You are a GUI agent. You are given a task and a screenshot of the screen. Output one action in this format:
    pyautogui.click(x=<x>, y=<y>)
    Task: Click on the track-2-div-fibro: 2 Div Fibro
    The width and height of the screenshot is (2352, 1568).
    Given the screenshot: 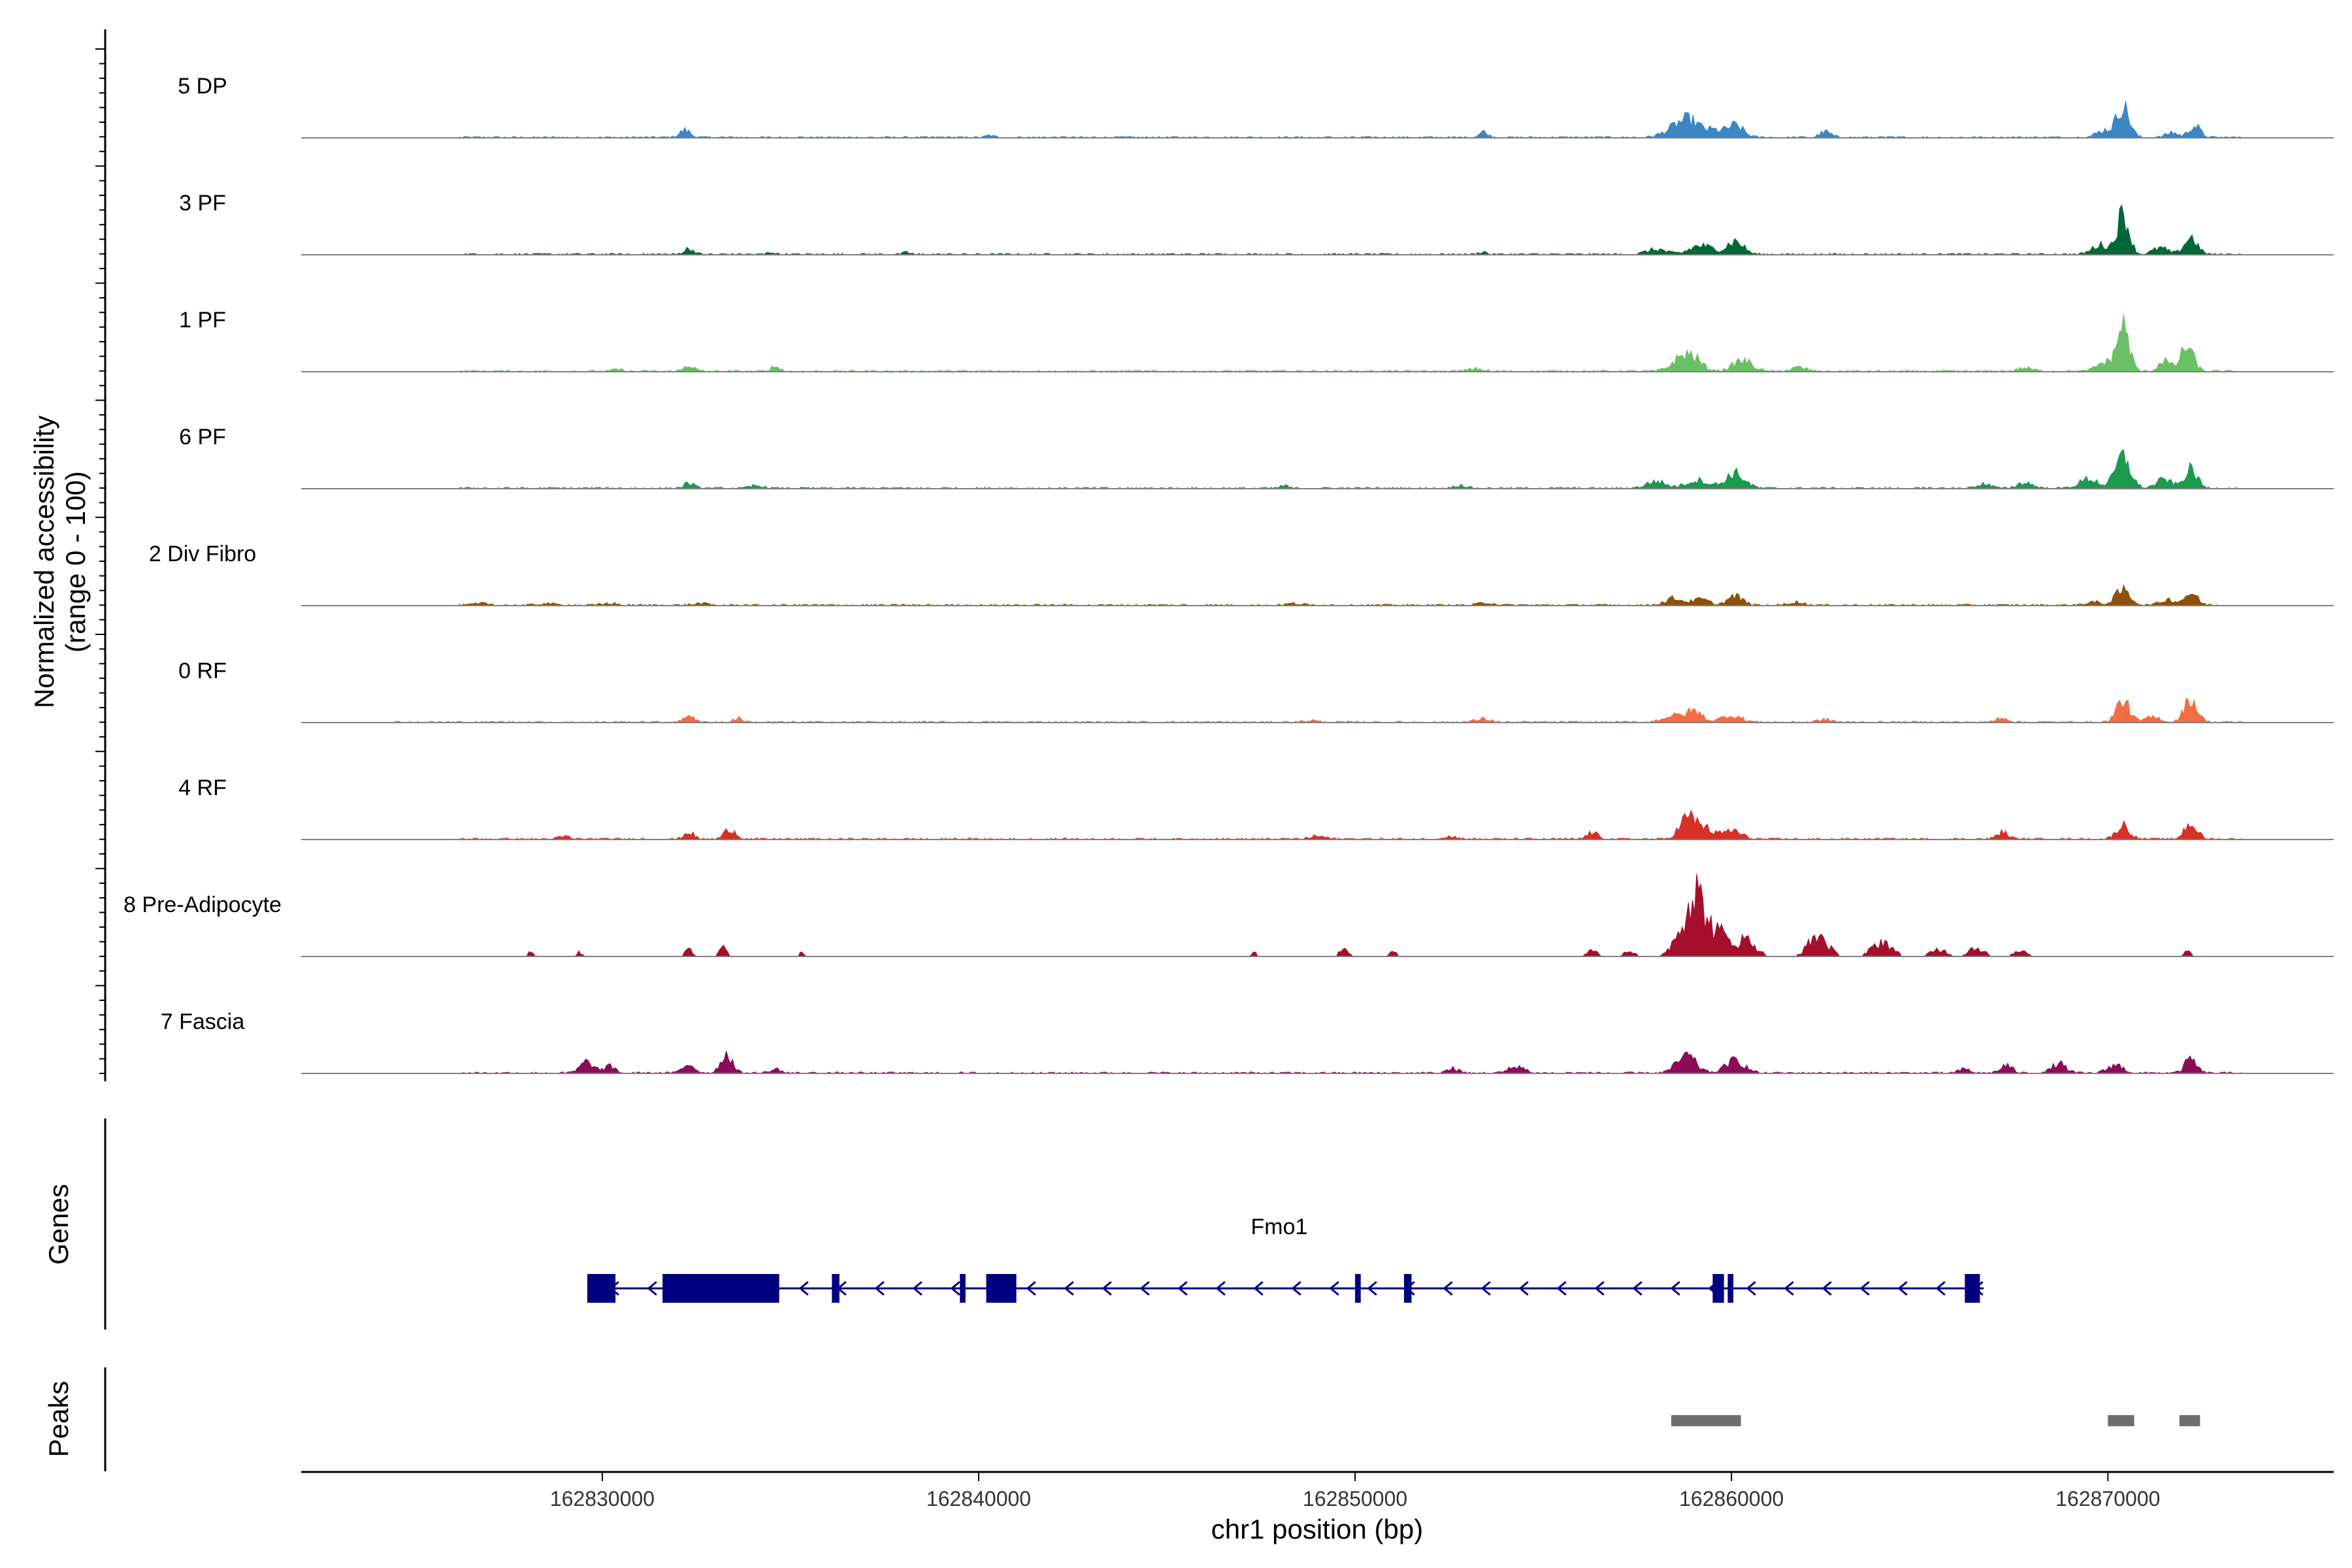 What is the action you would take?
    pyautogui.click(x=1241, y=574)
    